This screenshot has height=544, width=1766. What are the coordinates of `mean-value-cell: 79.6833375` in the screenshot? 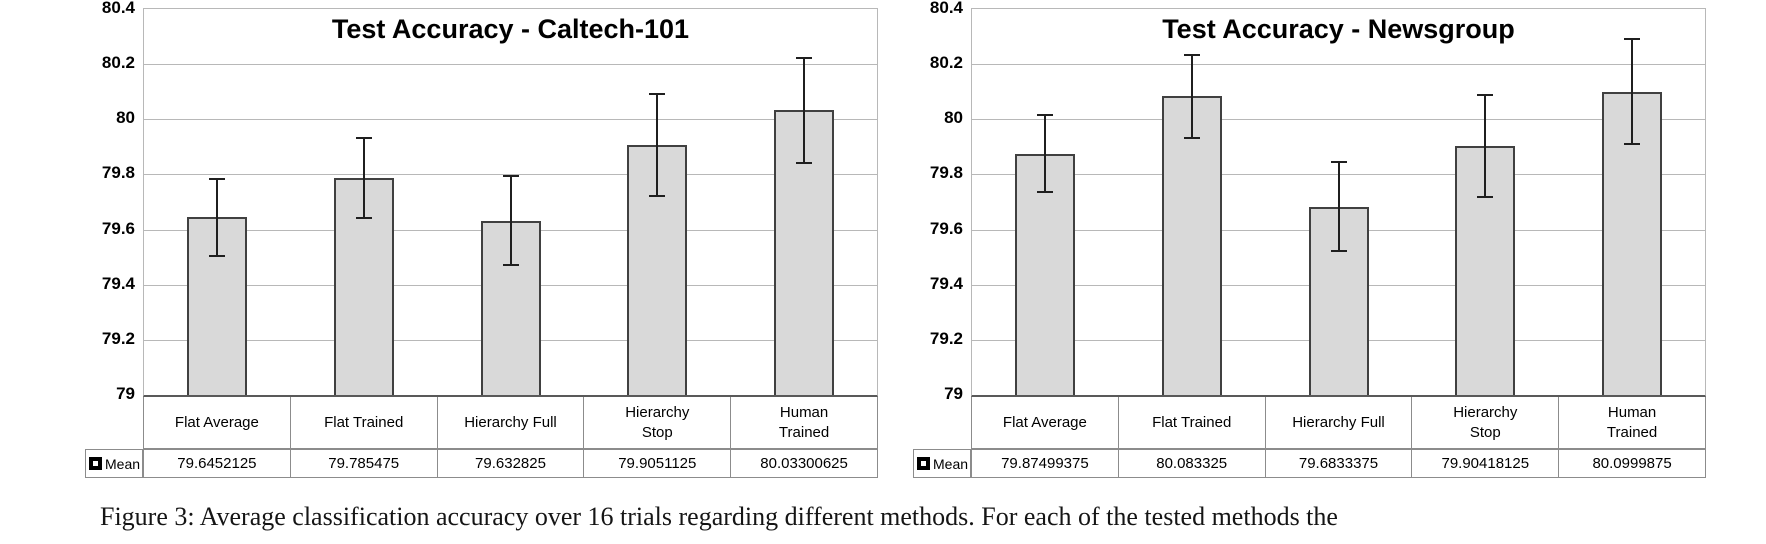 It's located at (1339, 463).